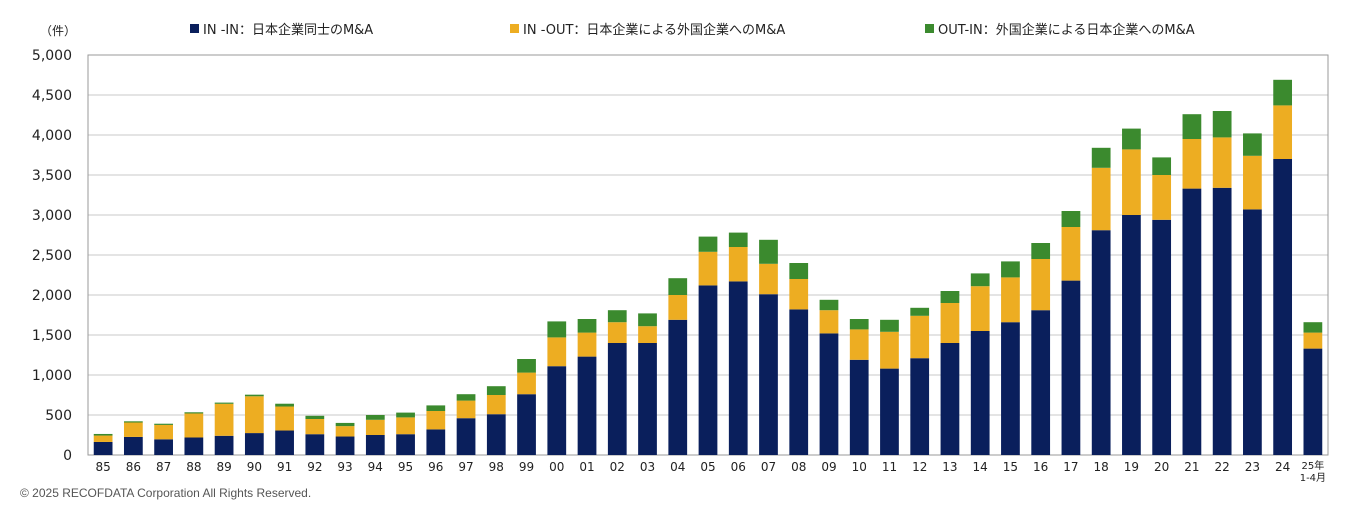 This screenshot has width=1359, height=513. Describe the element at coordinates (514, 28) in the screenshot. I see `legend-swatch-in-out` at that location.